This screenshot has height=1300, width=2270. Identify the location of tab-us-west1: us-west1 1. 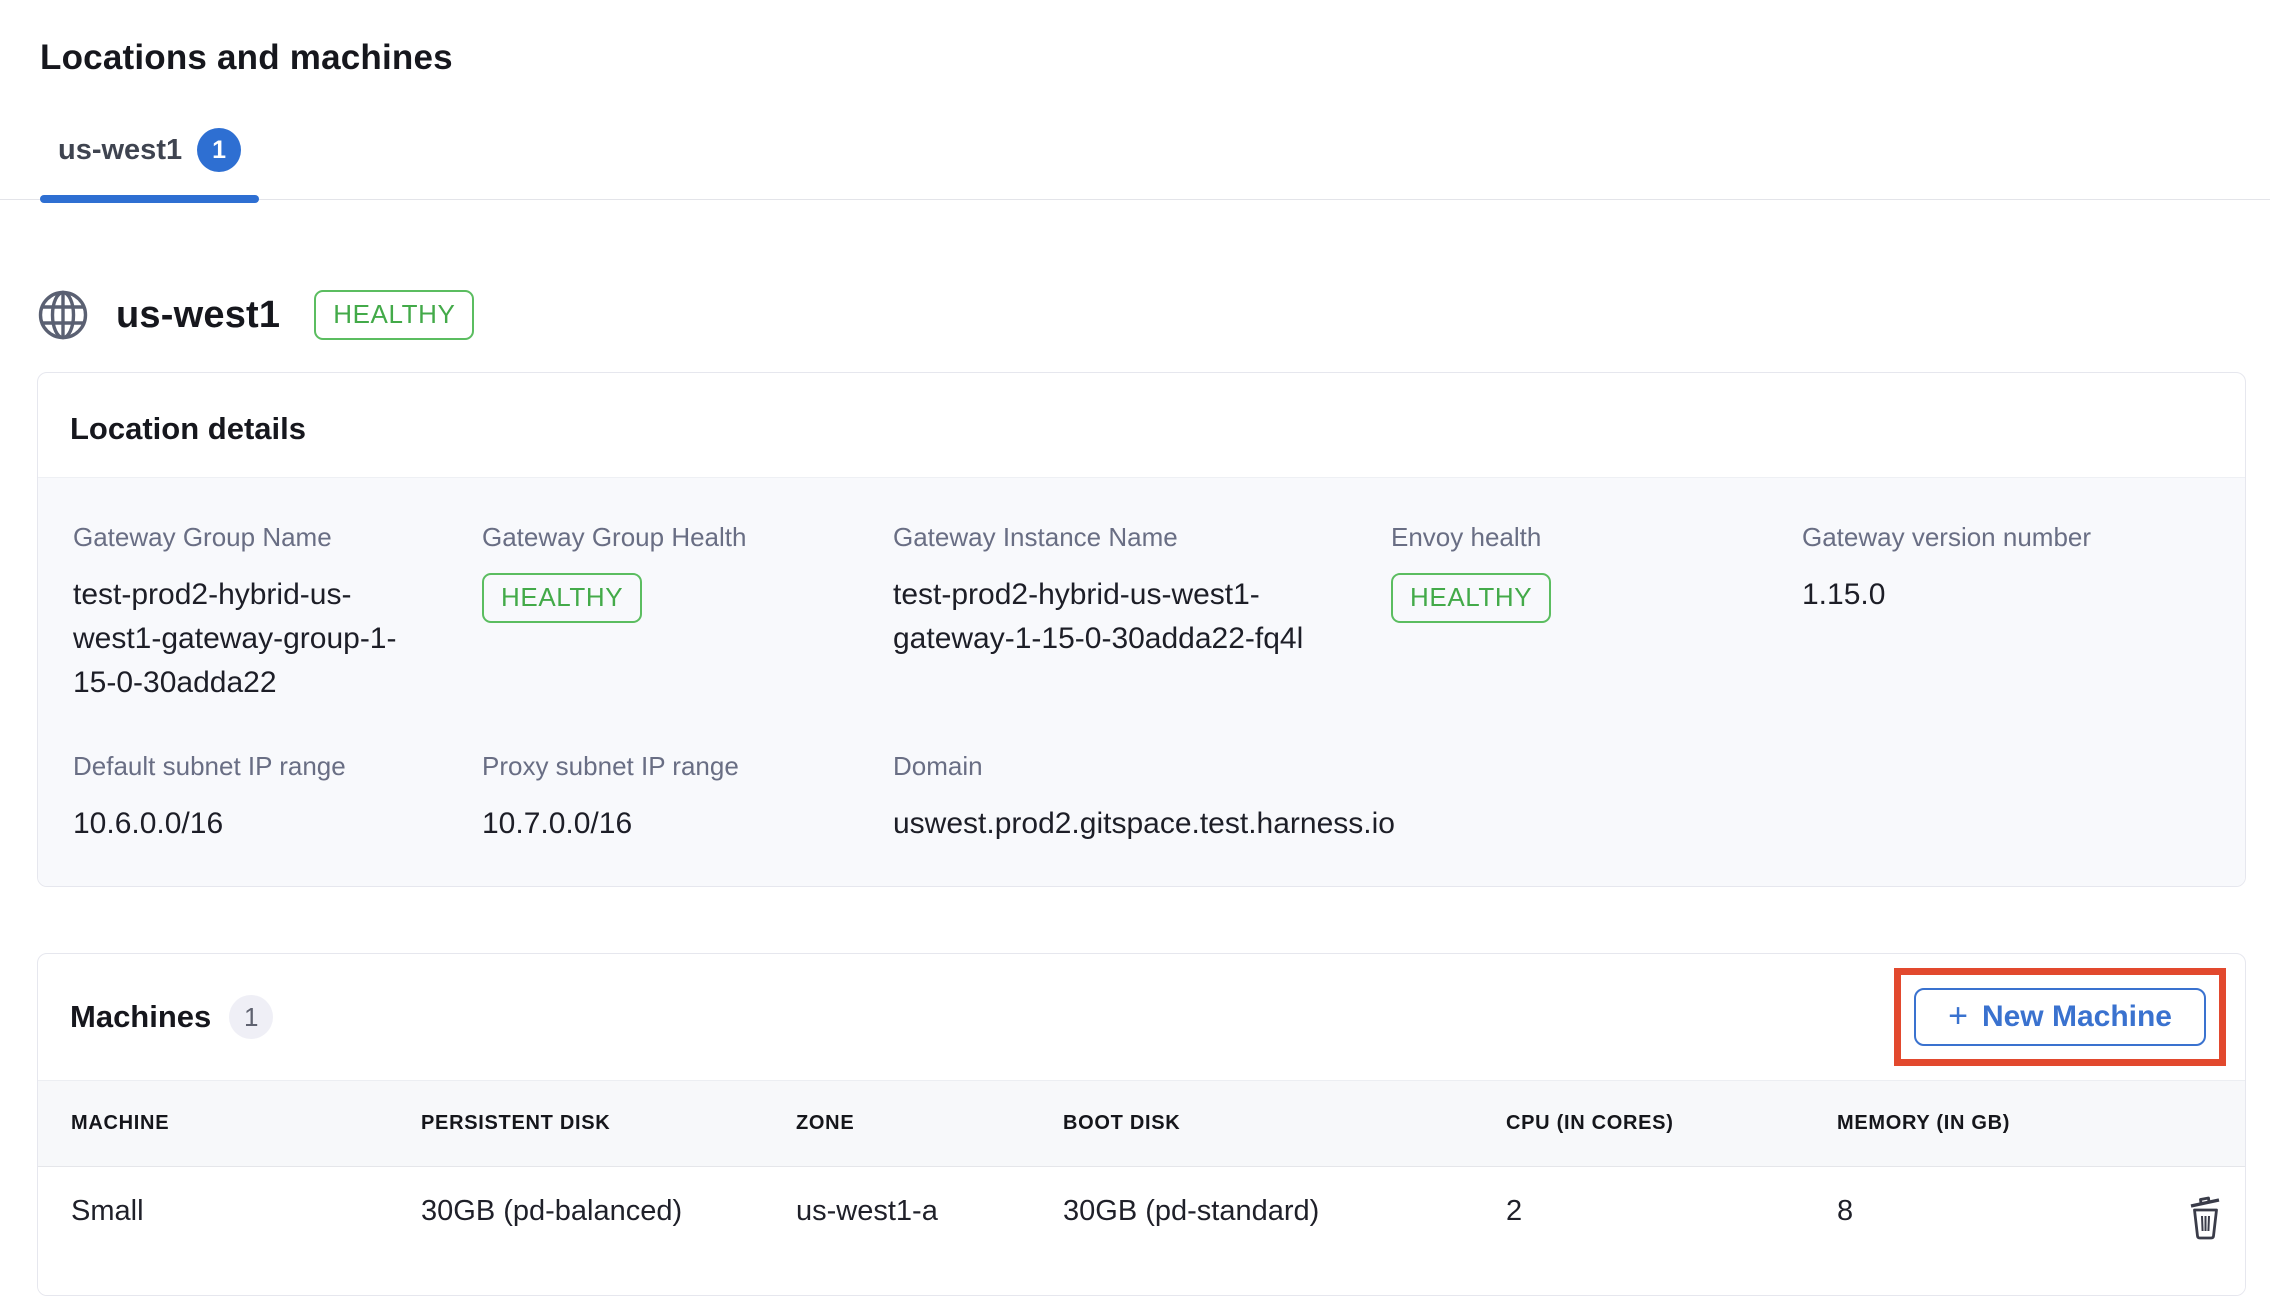
(150, 165).